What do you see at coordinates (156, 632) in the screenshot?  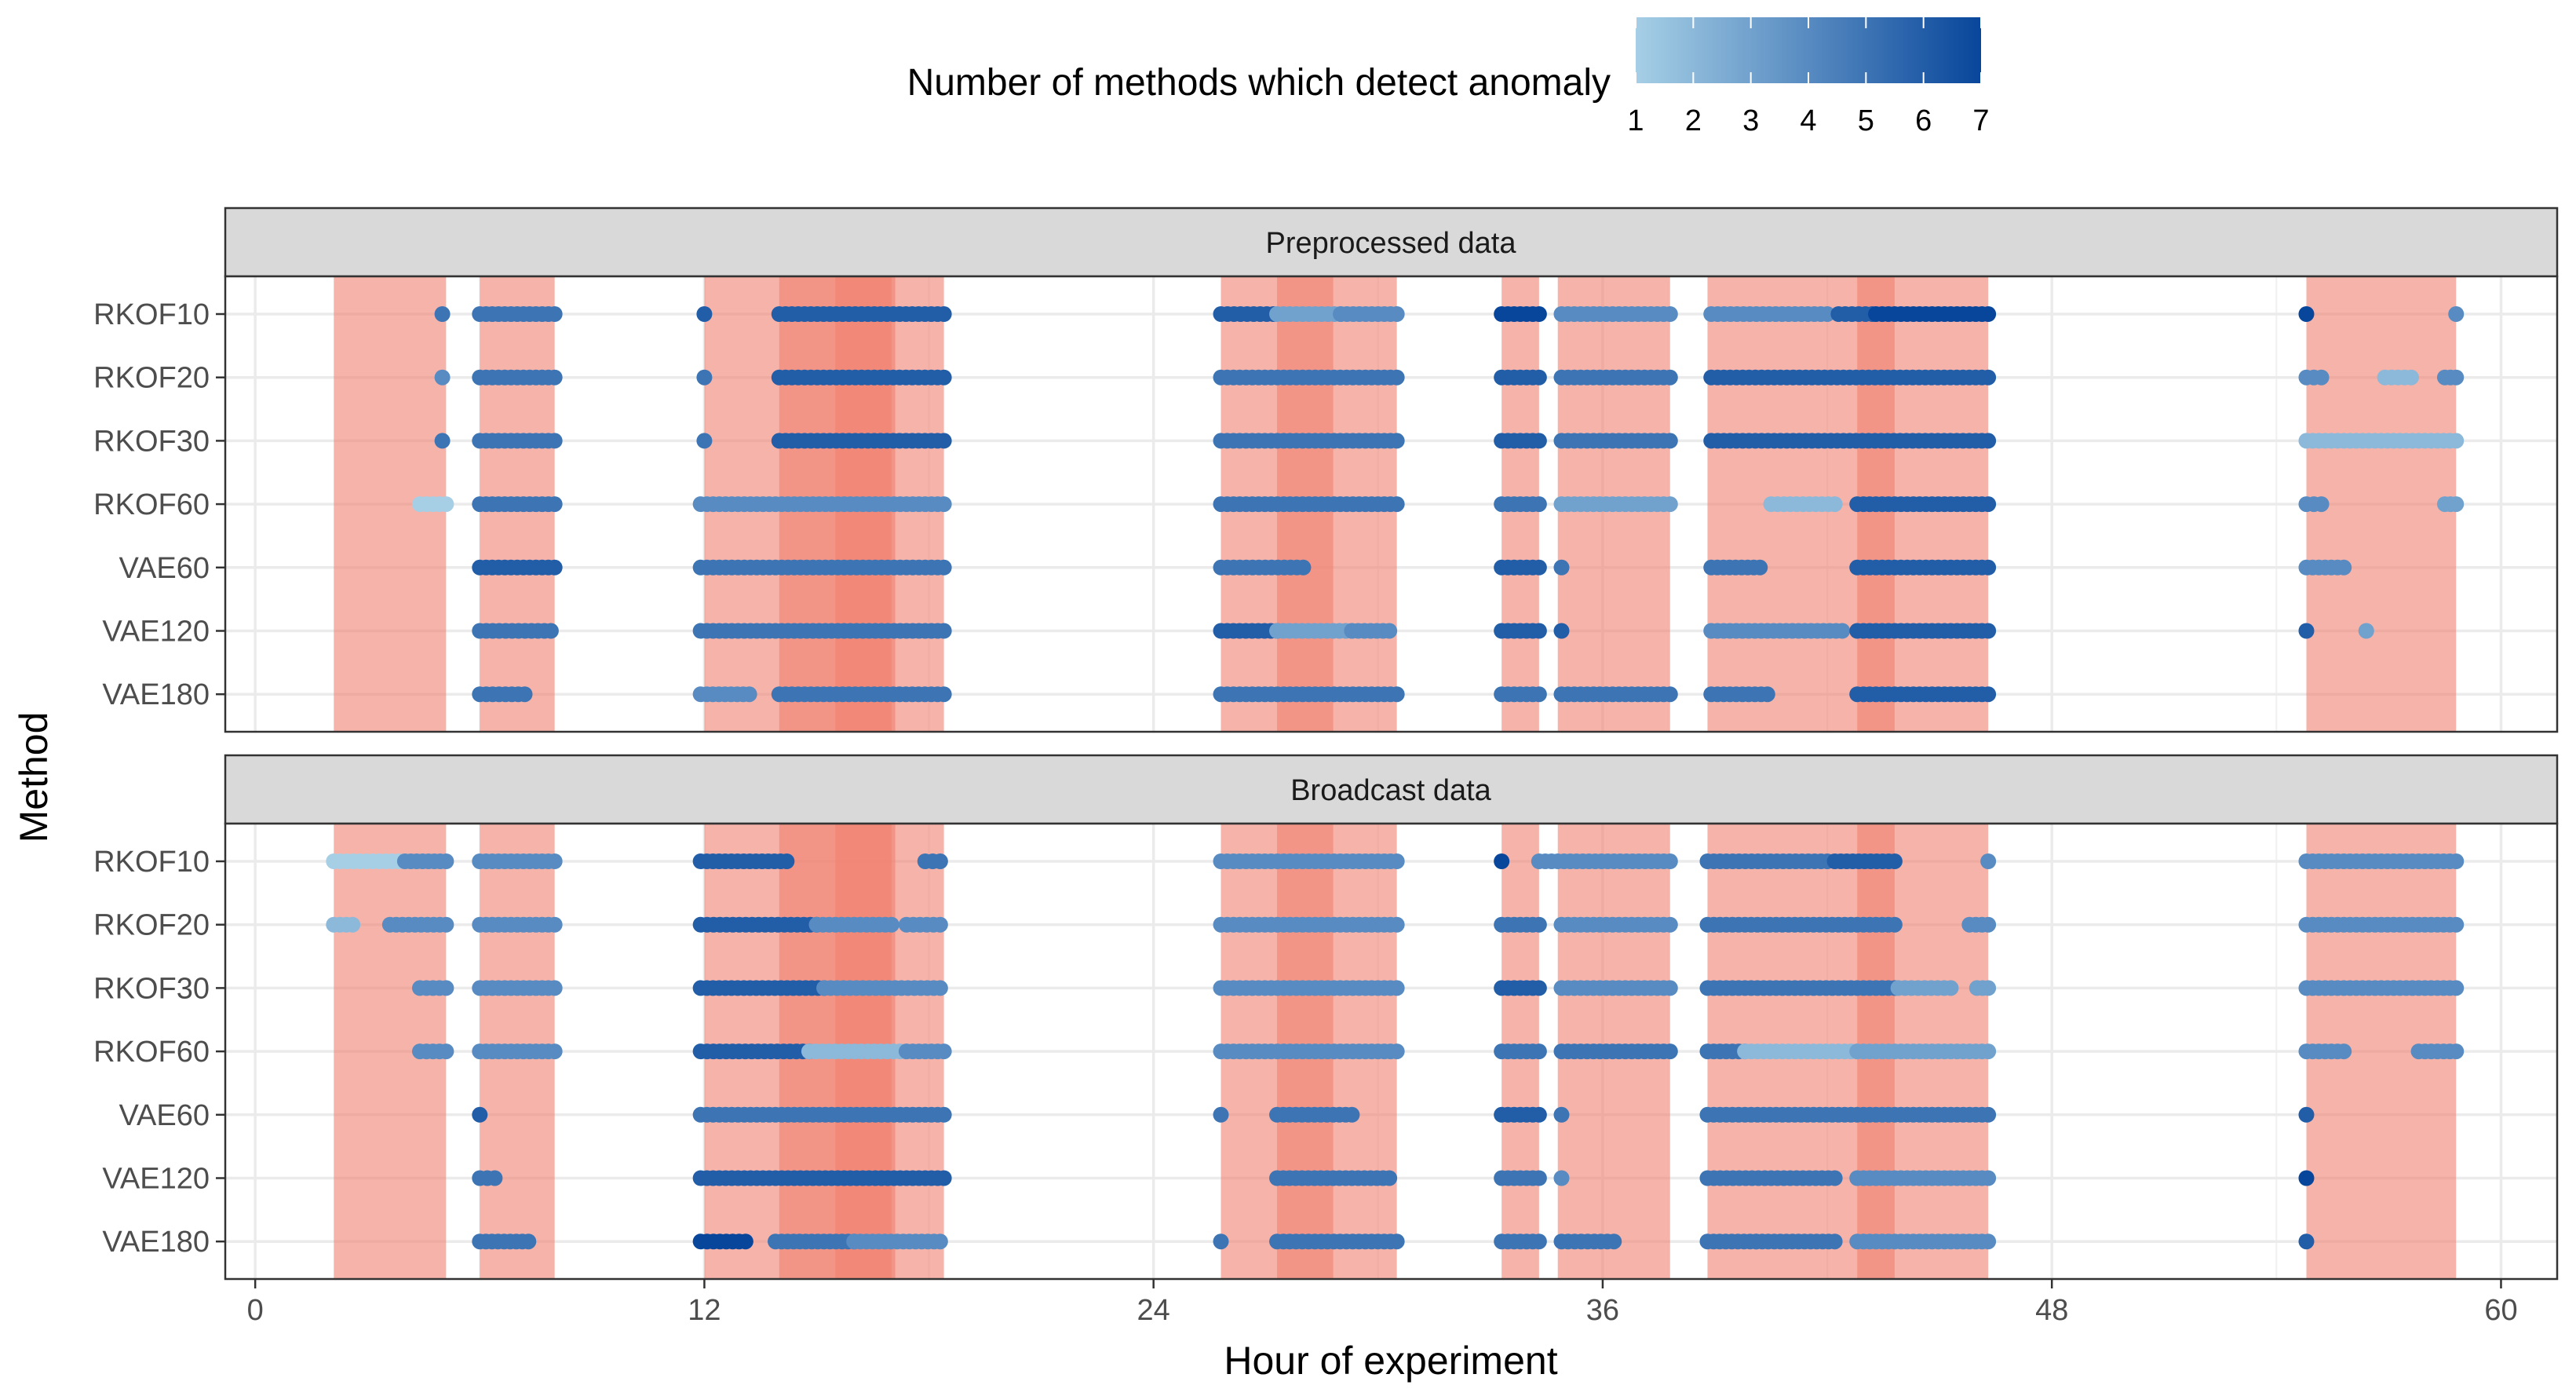 I see `y-tick-label: VAE120` at bounding box center [156, 632].